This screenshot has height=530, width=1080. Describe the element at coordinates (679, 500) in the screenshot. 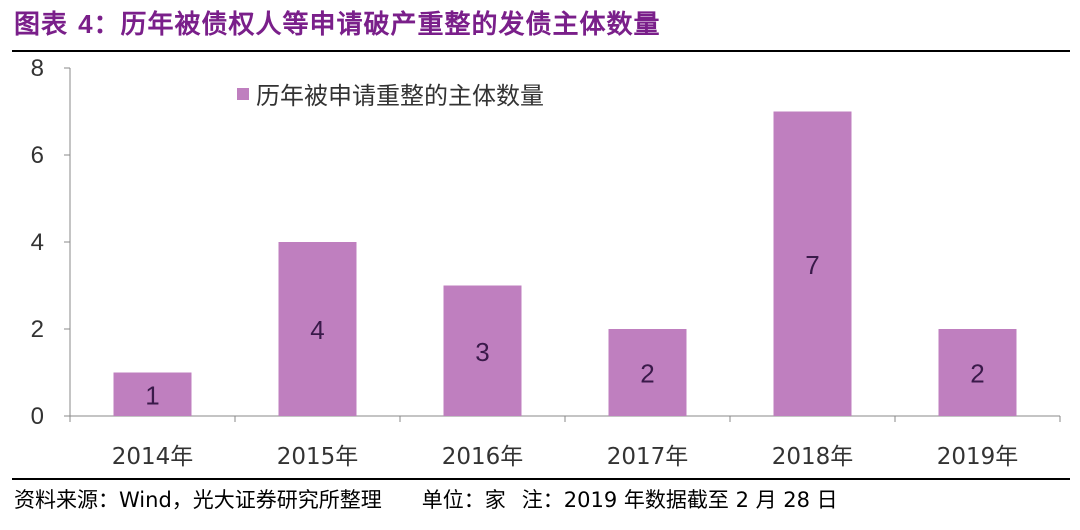

I see `date-note: 注：2019 年数据截至 2 月 28 日` at that location.